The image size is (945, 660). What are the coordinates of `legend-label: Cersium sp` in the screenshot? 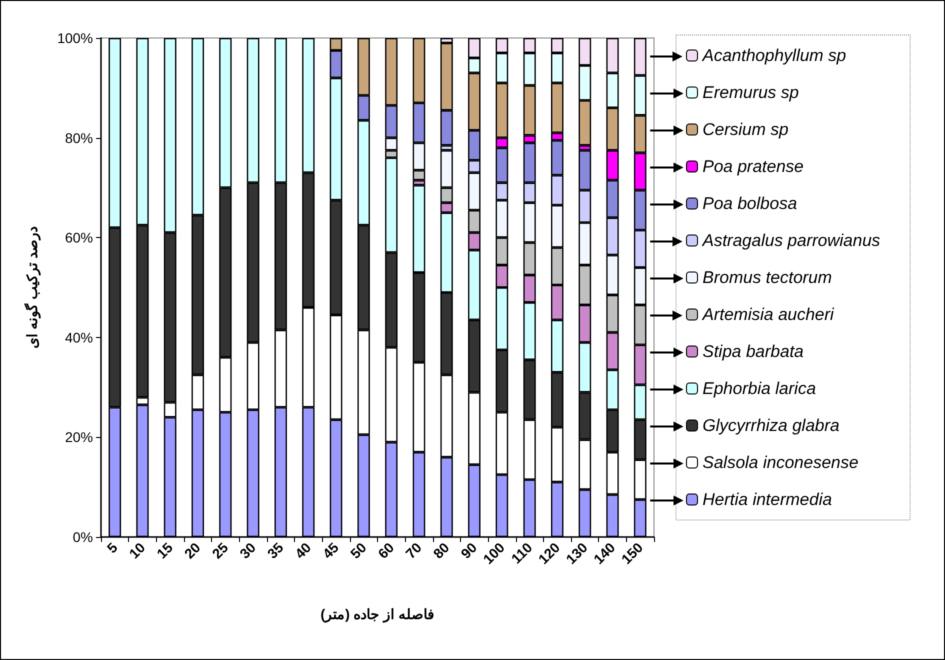 It's located at (745, 129).